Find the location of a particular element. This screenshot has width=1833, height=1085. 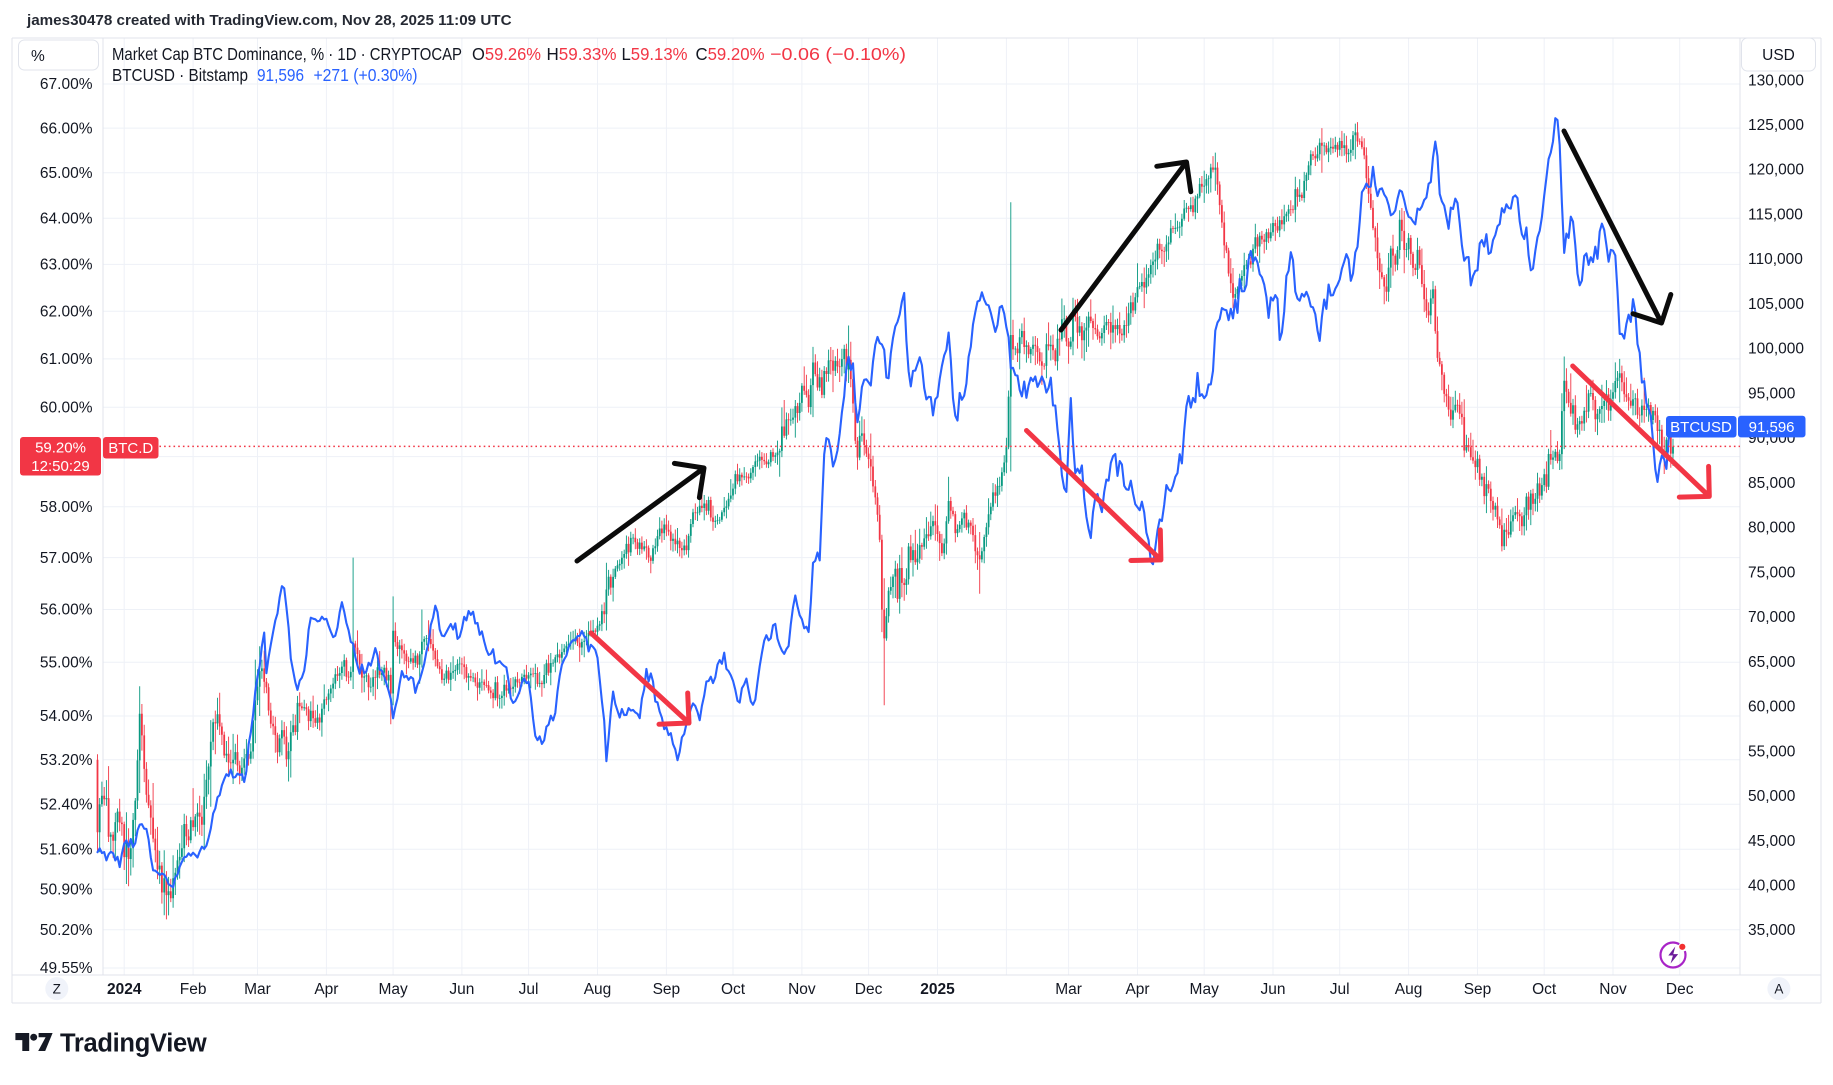

svg-text: 105,000 is located at coordinates (1776, 304).